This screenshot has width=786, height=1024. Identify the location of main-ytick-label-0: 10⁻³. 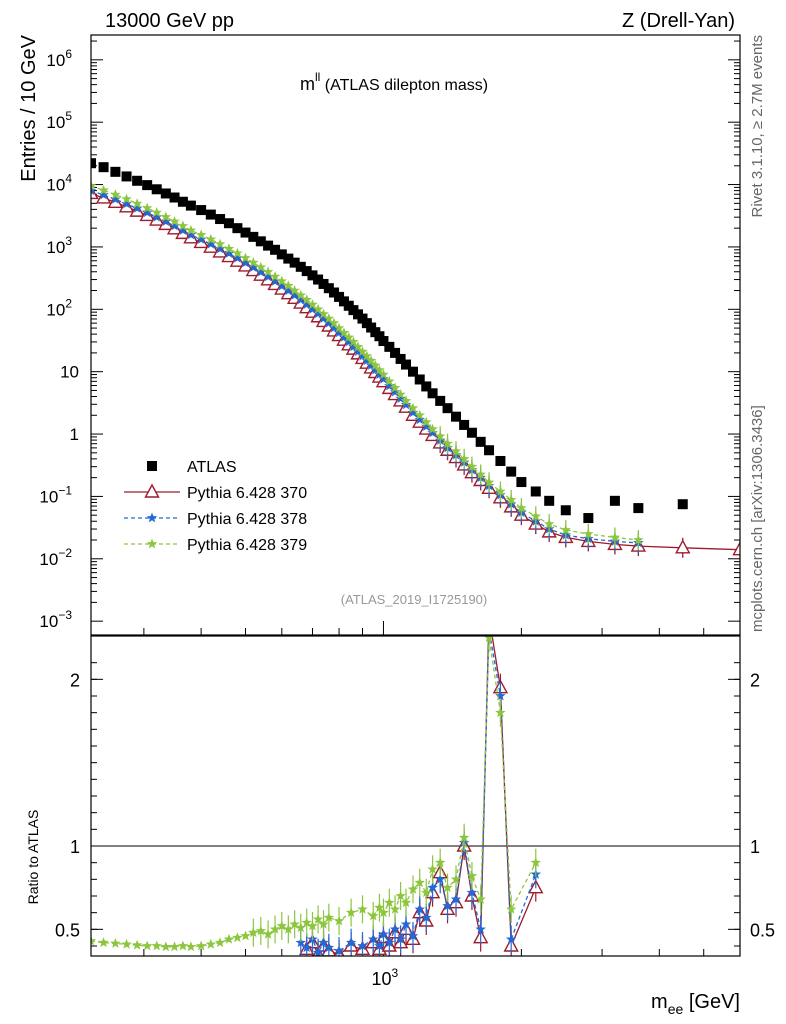
(55, 619).